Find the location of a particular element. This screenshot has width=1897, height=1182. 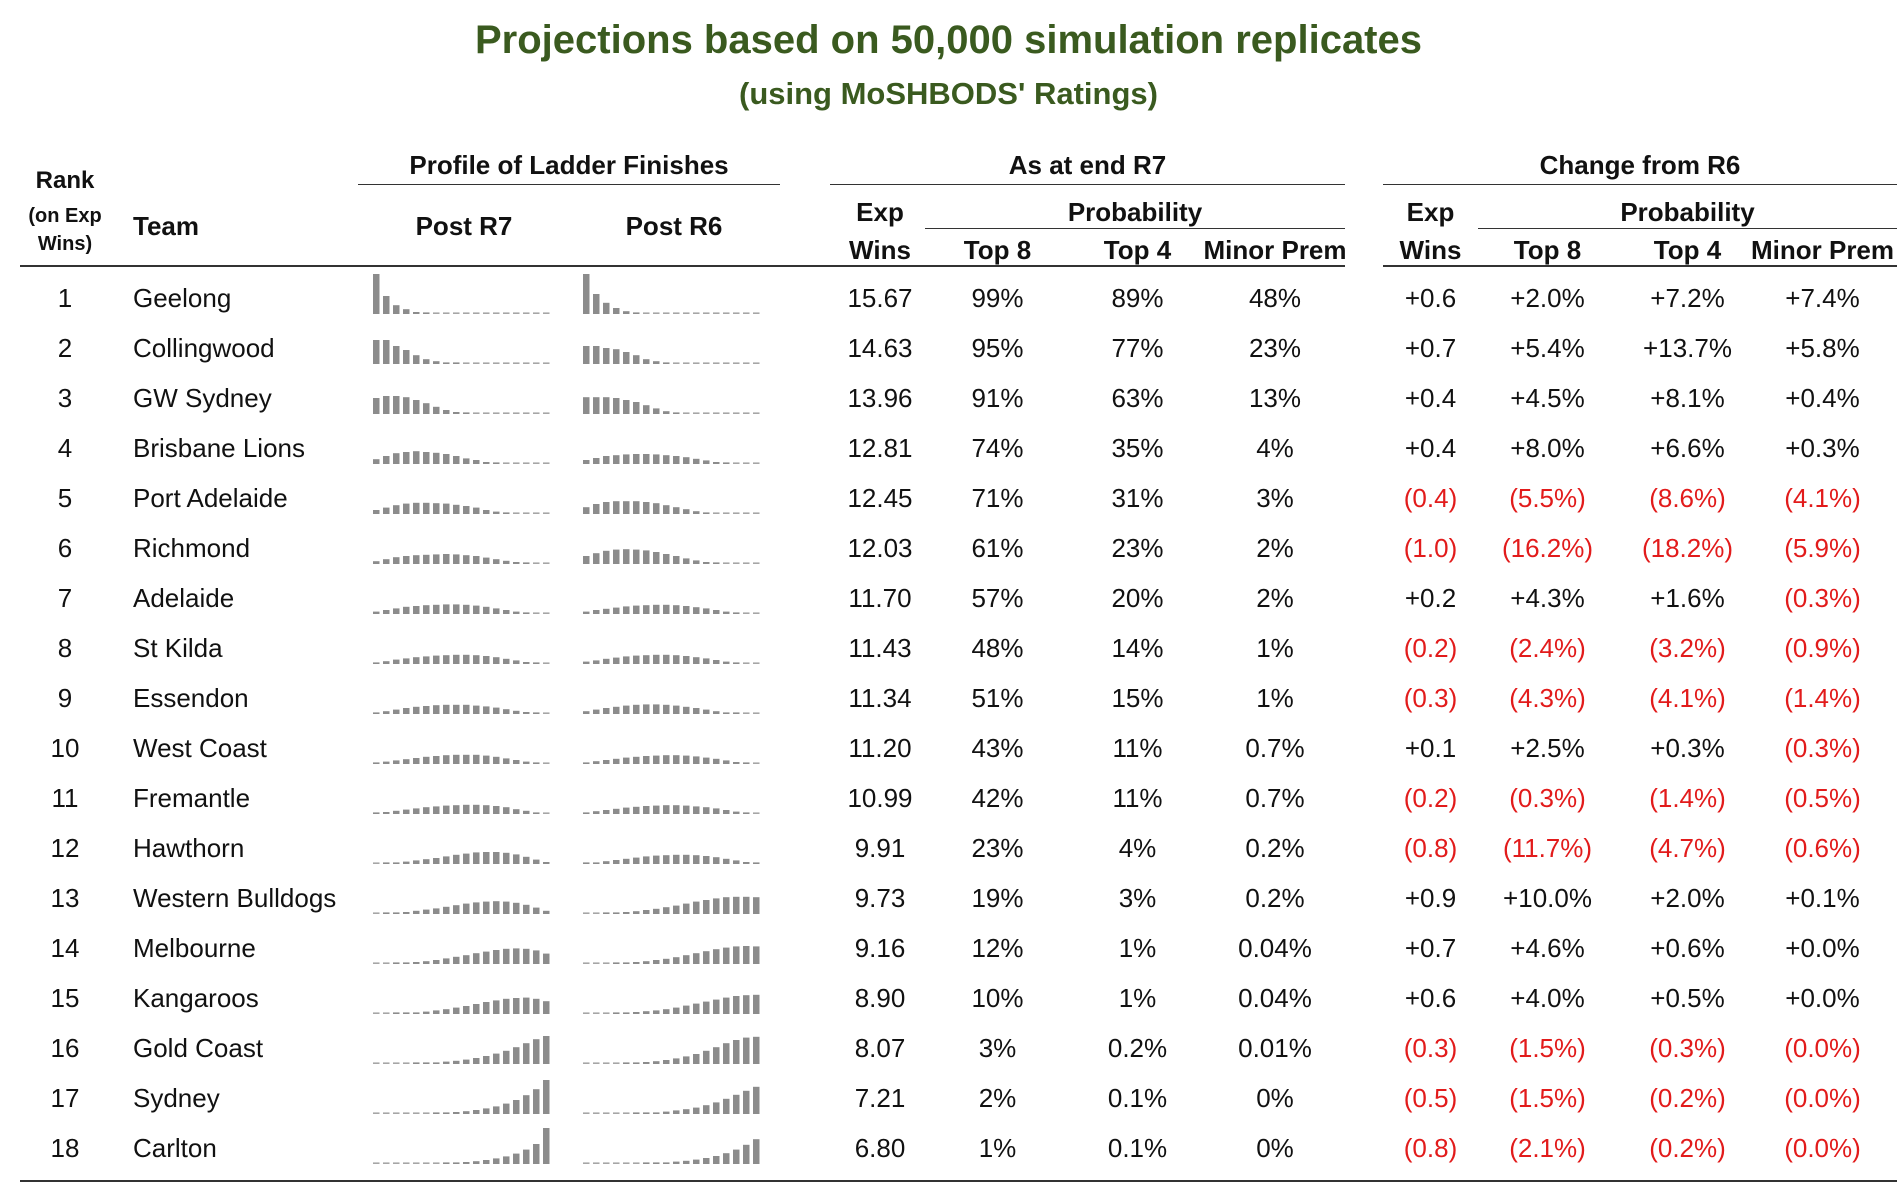

cell-rank: 3 is located at coordinates (65, 398).